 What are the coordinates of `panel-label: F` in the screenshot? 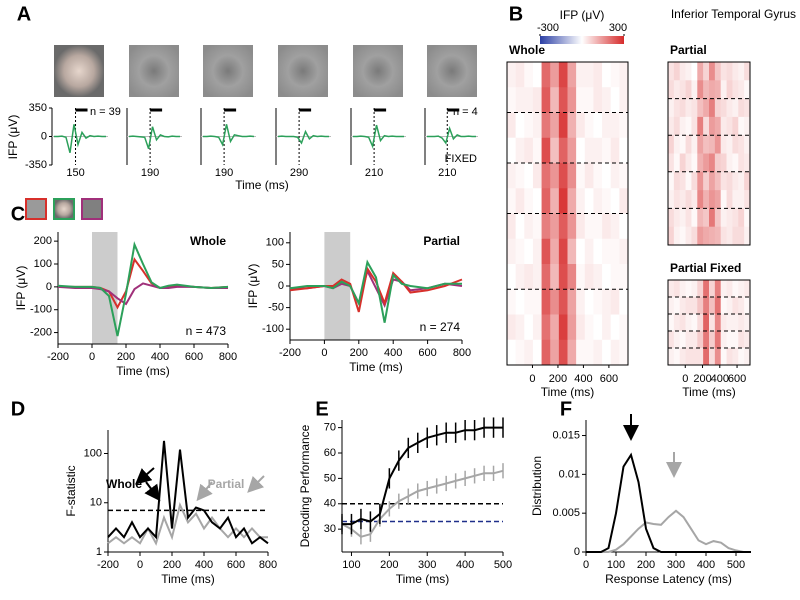 It's located at (566, 409).